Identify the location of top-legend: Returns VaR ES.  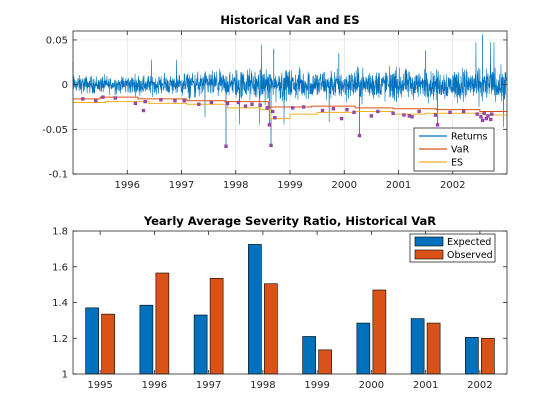
(454, 149).